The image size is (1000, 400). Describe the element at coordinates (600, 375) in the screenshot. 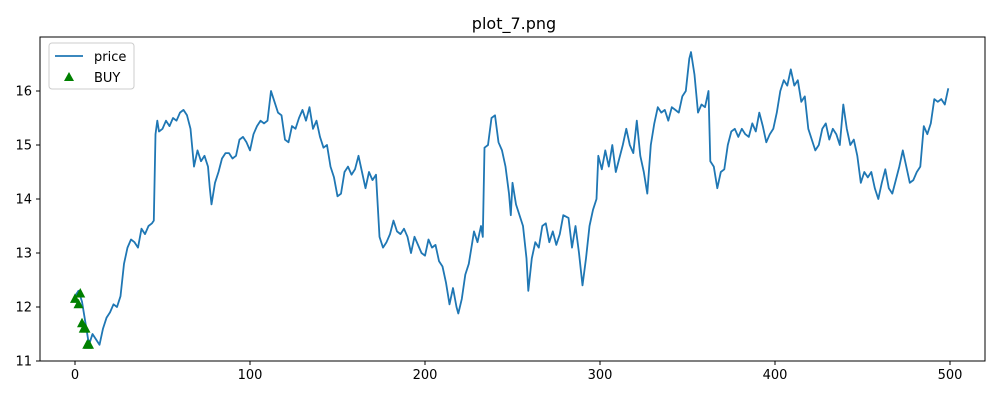

I see `x-tick-label-3: 300` at that location.